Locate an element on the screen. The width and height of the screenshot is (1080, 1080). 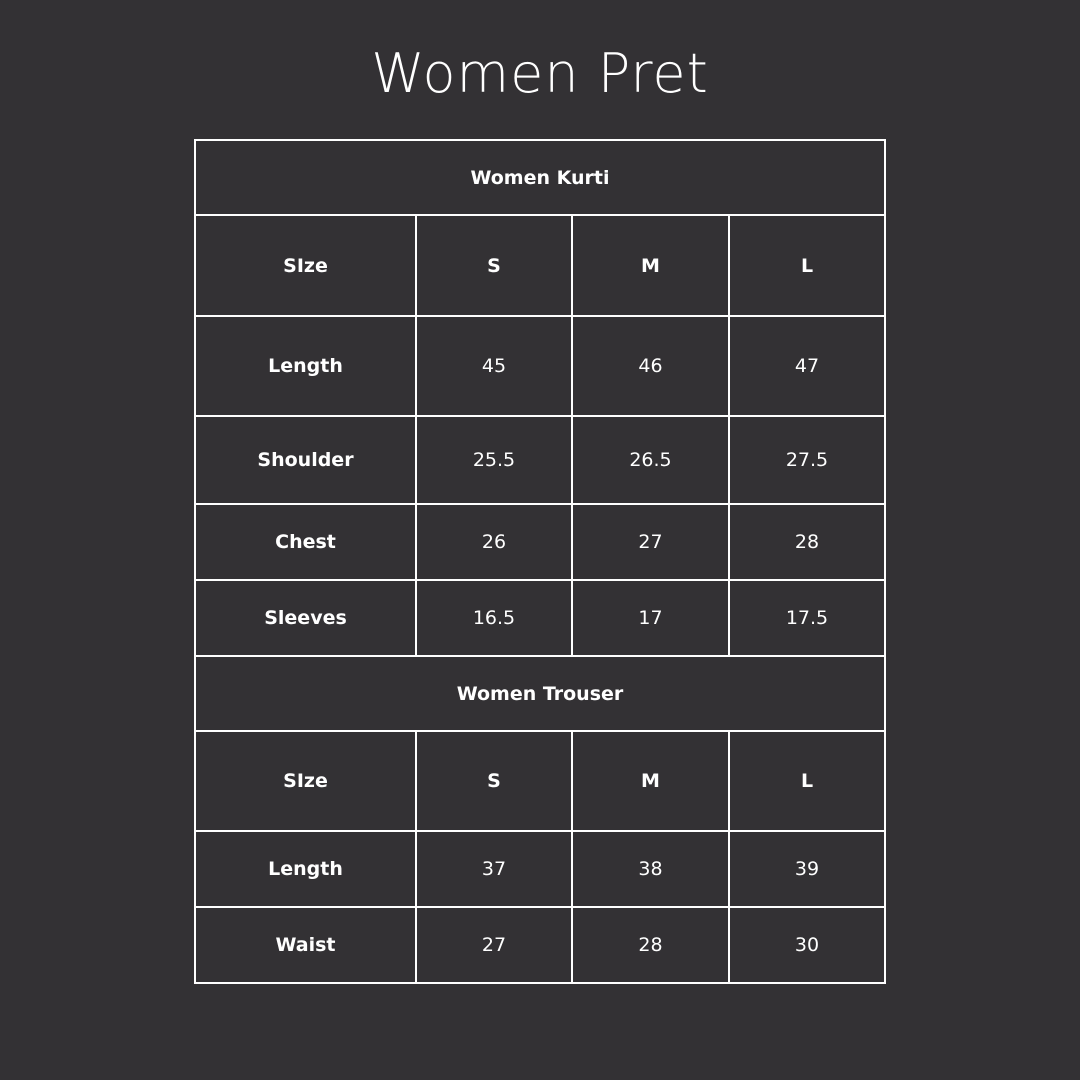
row-label: Chest is located at coordinates (305, 542).